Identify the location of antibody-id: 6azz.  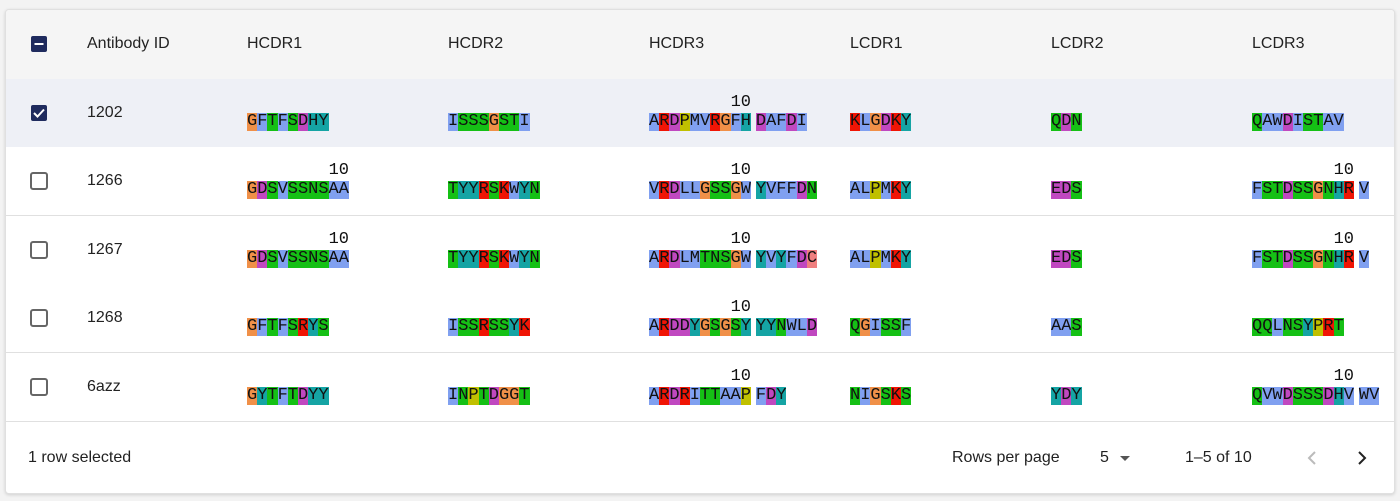
(104, 386).